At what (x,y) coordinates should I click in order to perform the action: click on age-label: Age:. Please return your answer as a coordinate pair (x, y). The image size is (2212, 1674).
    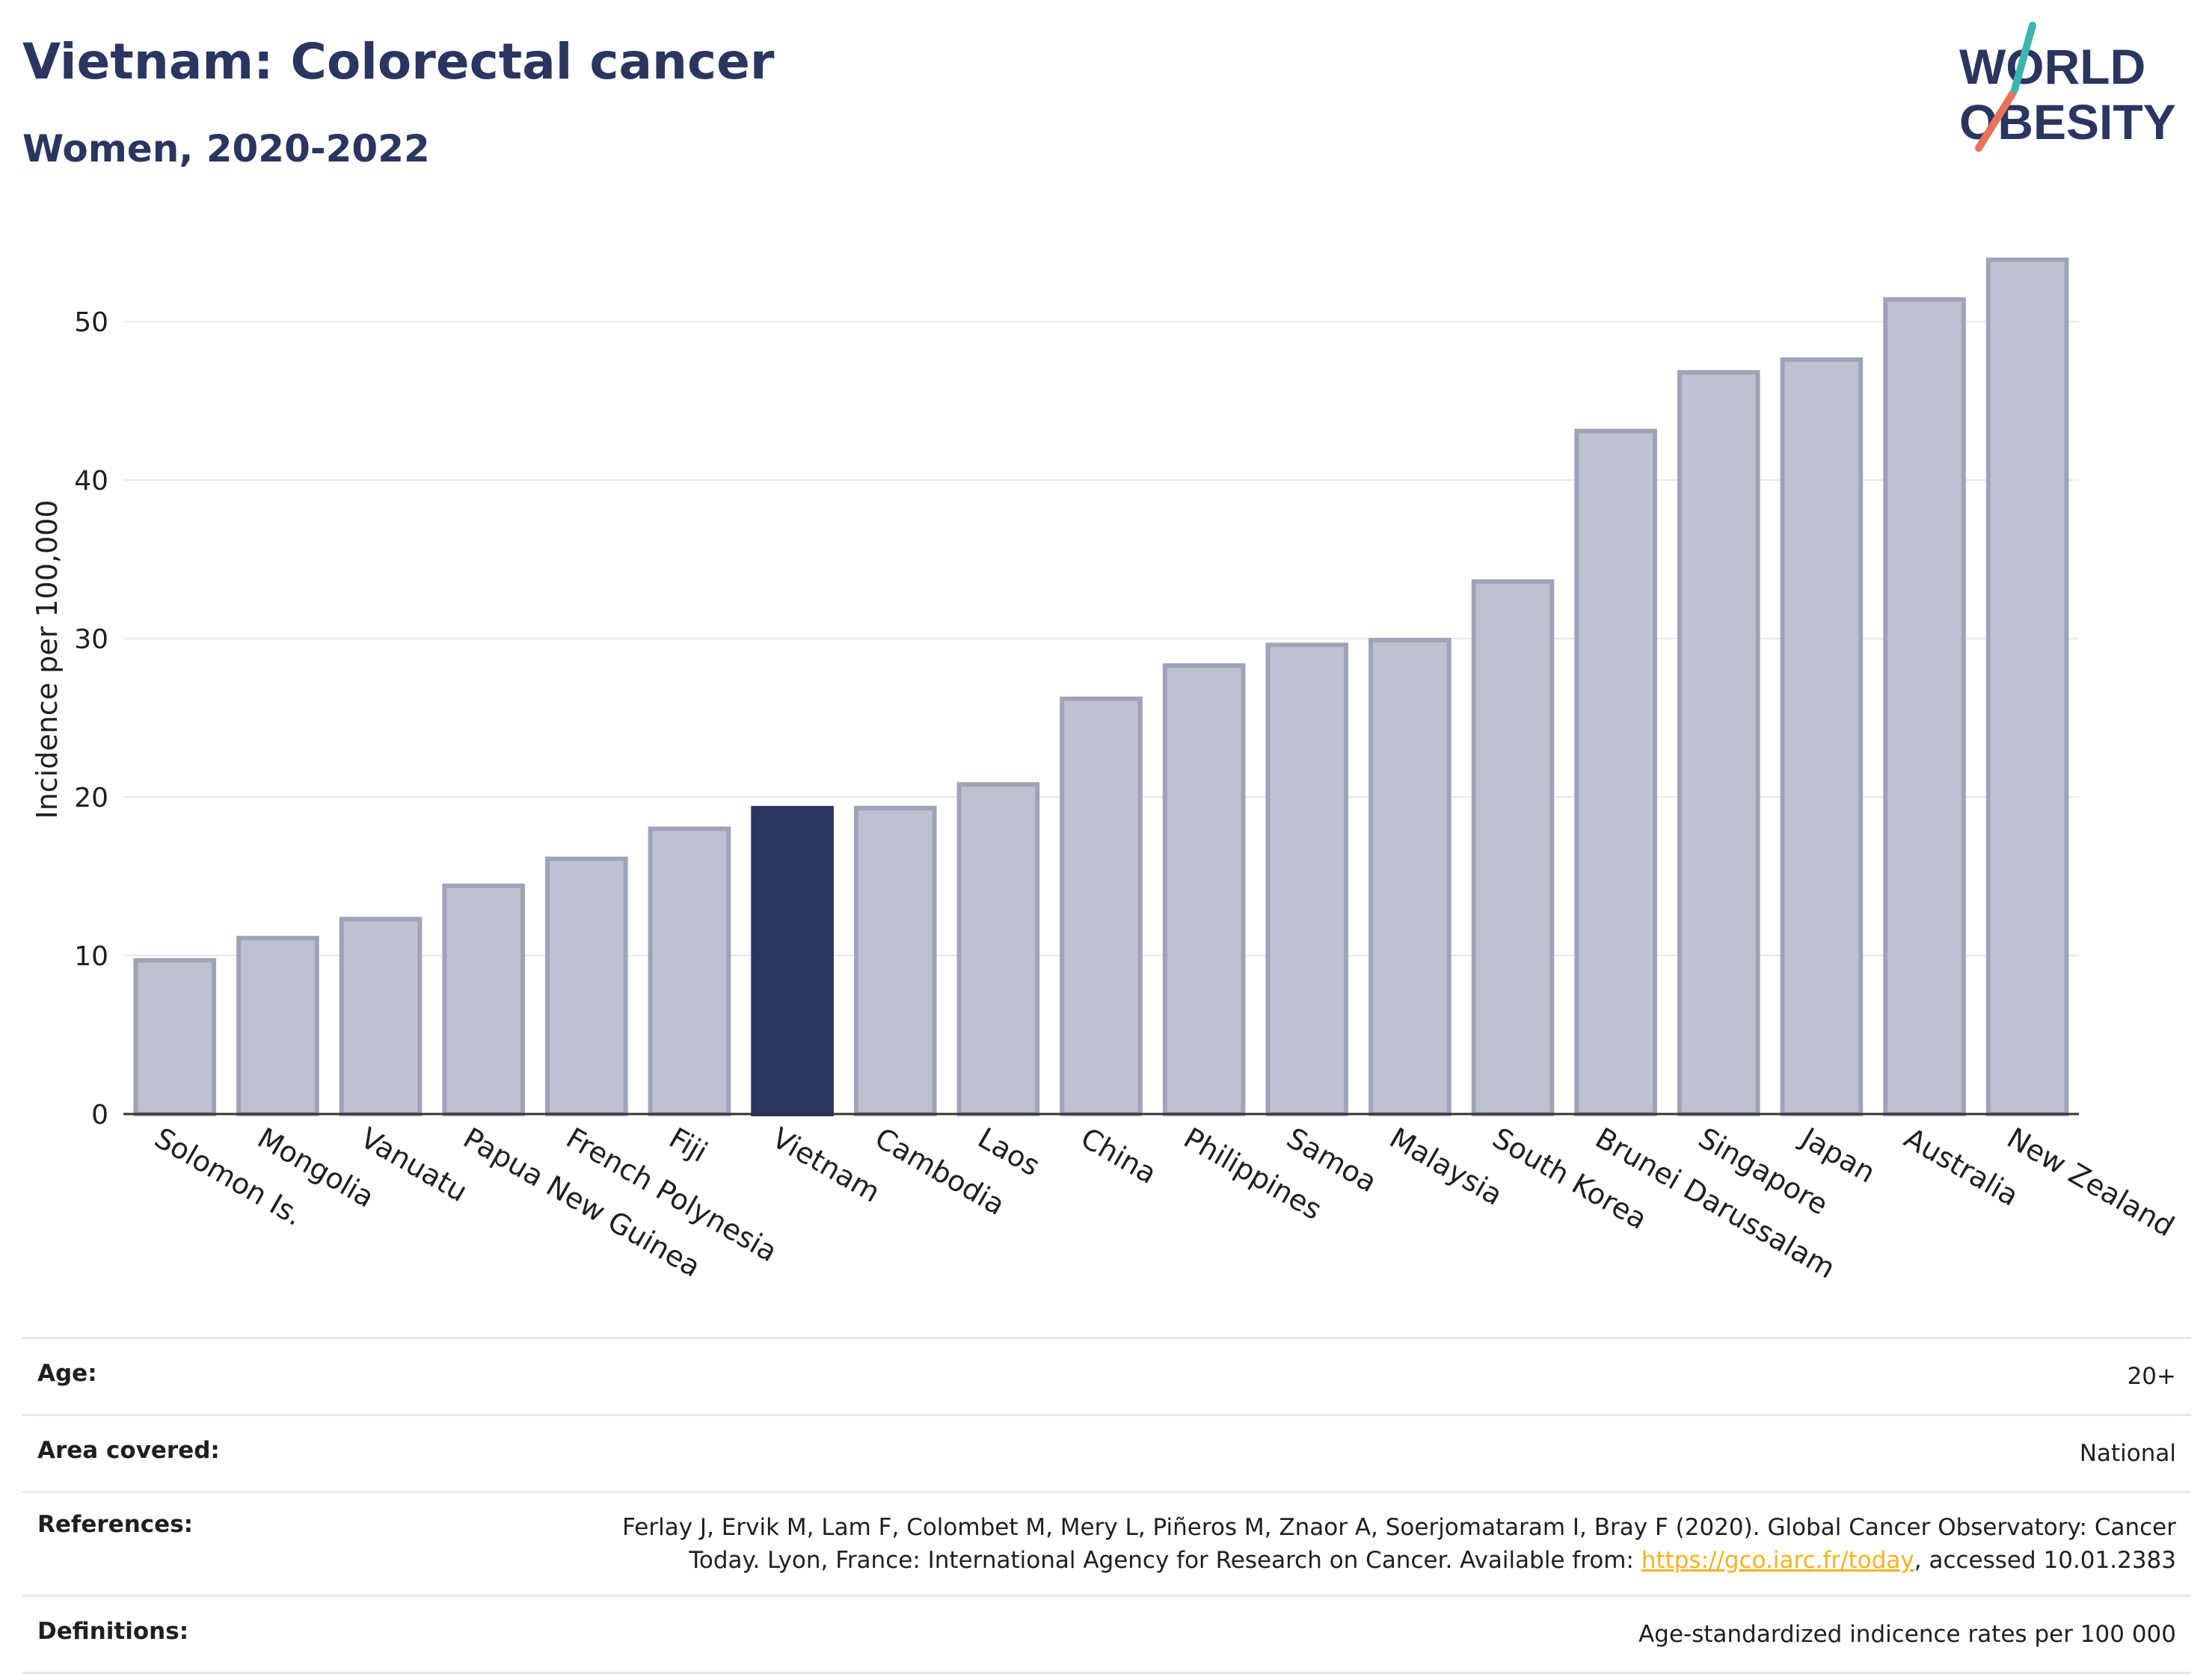
    Looking at the image, I should click on (67, 1373).